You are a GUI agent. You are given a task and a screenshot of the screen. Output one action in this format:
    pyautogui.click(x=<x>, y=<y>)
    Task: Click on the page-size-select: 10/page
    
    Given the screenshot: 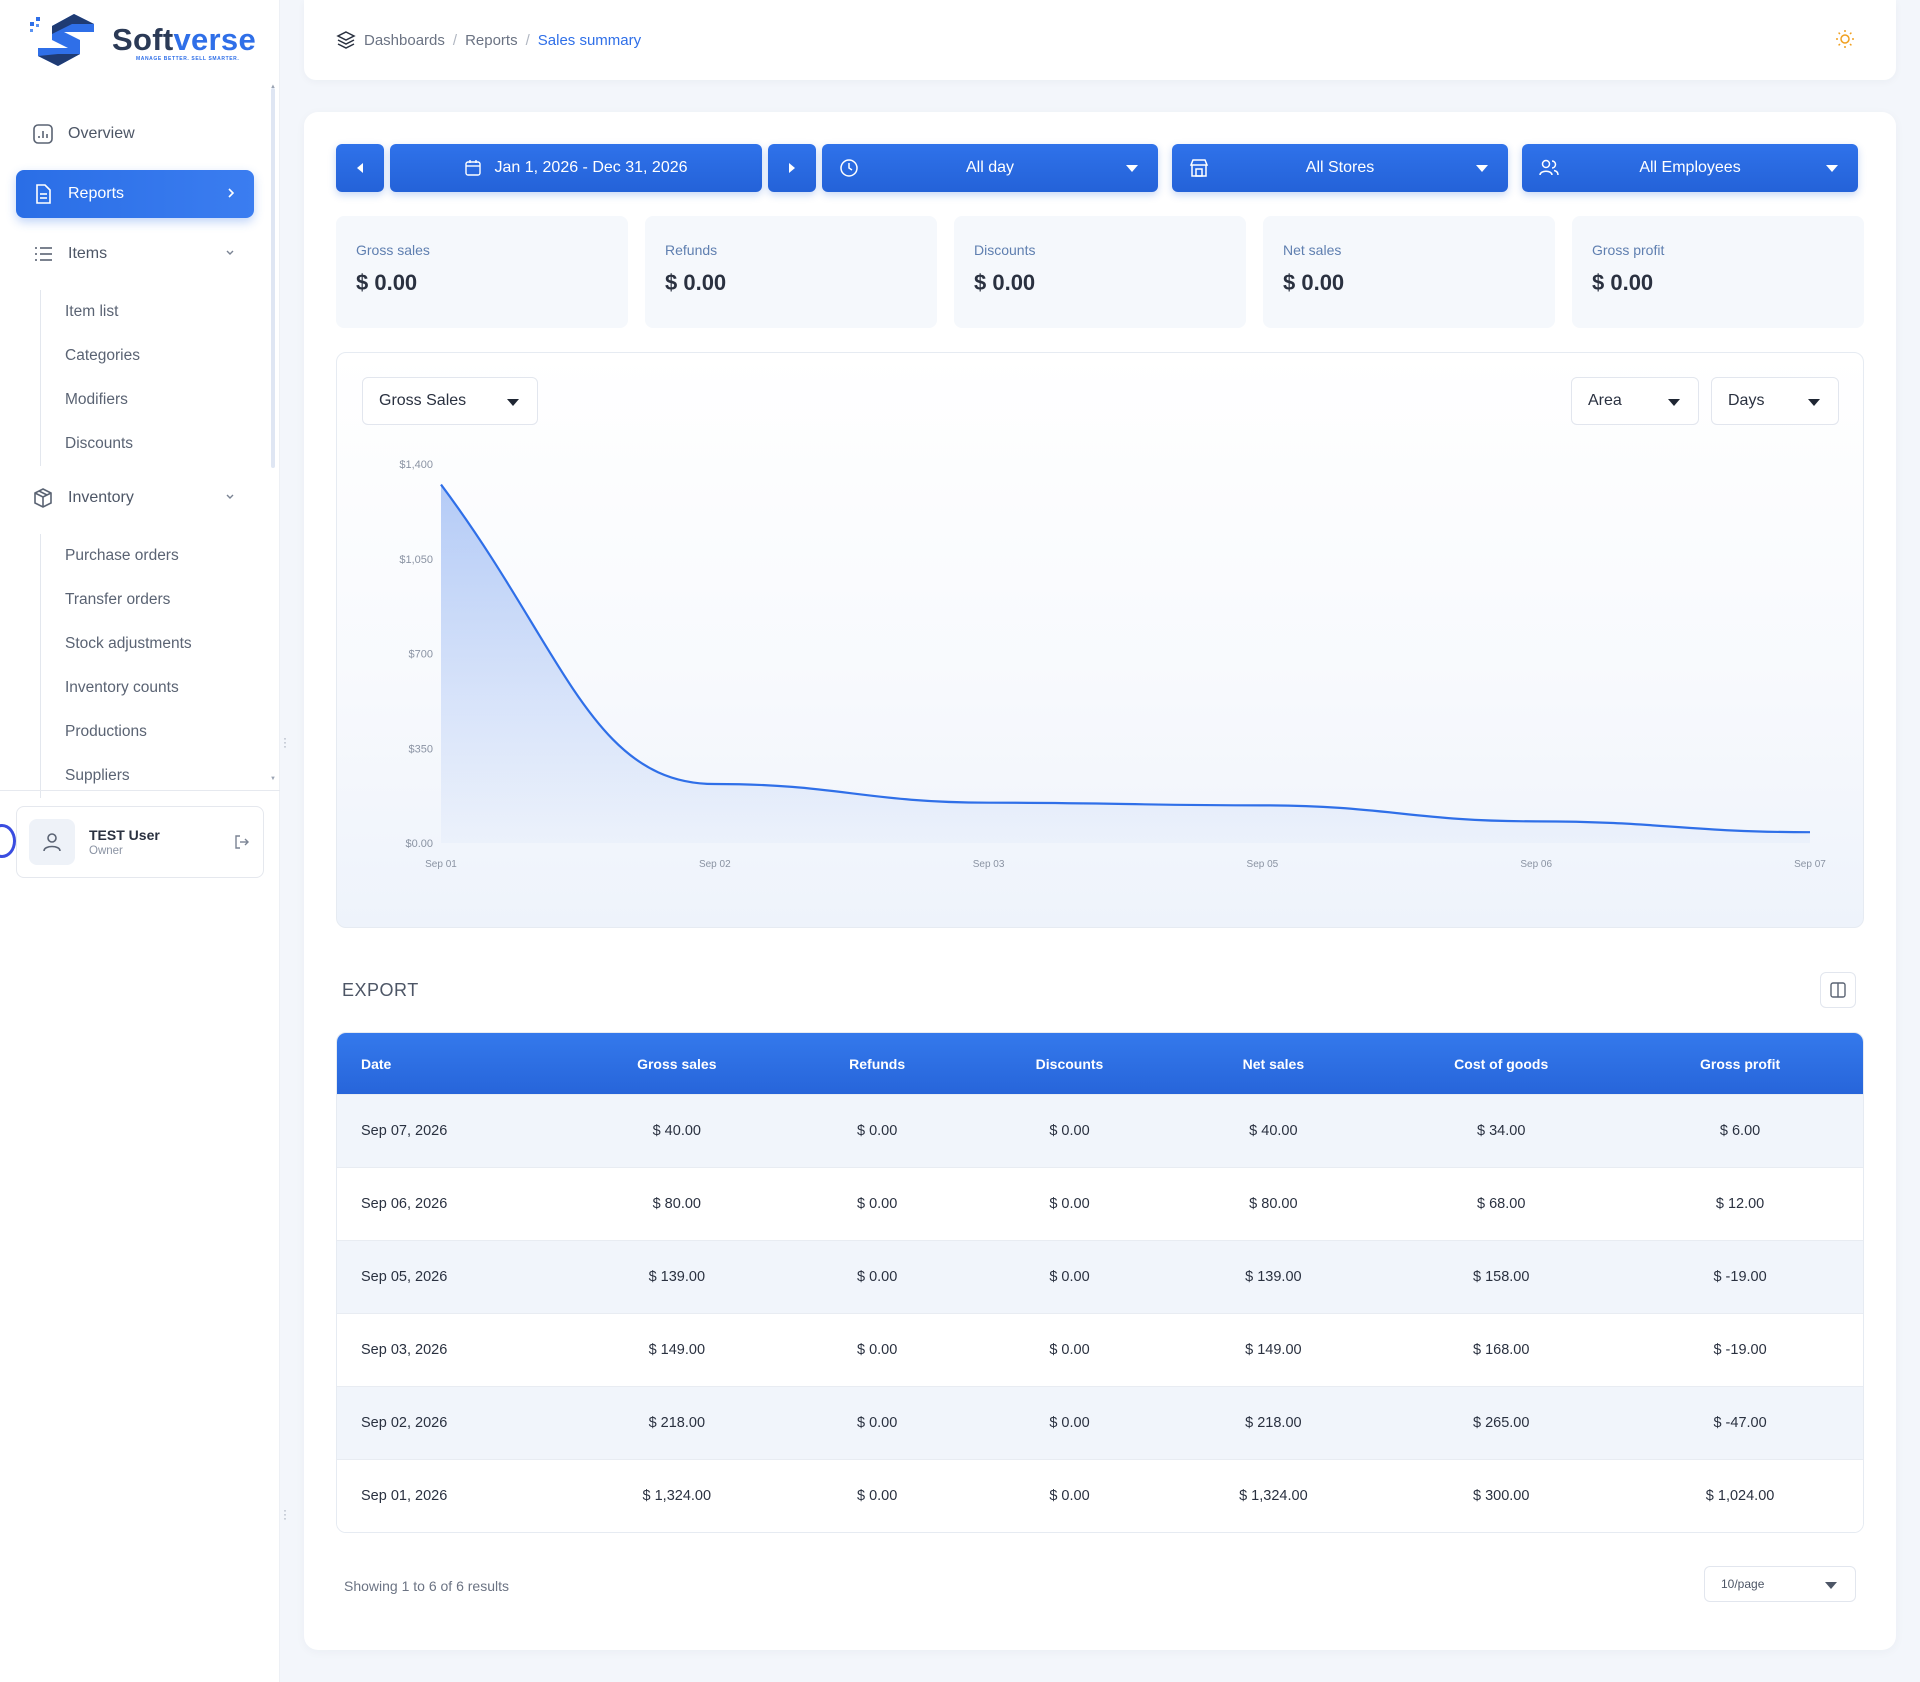 What is the action you would take?
    pyautogui.click(x=1780, y=1584)
    